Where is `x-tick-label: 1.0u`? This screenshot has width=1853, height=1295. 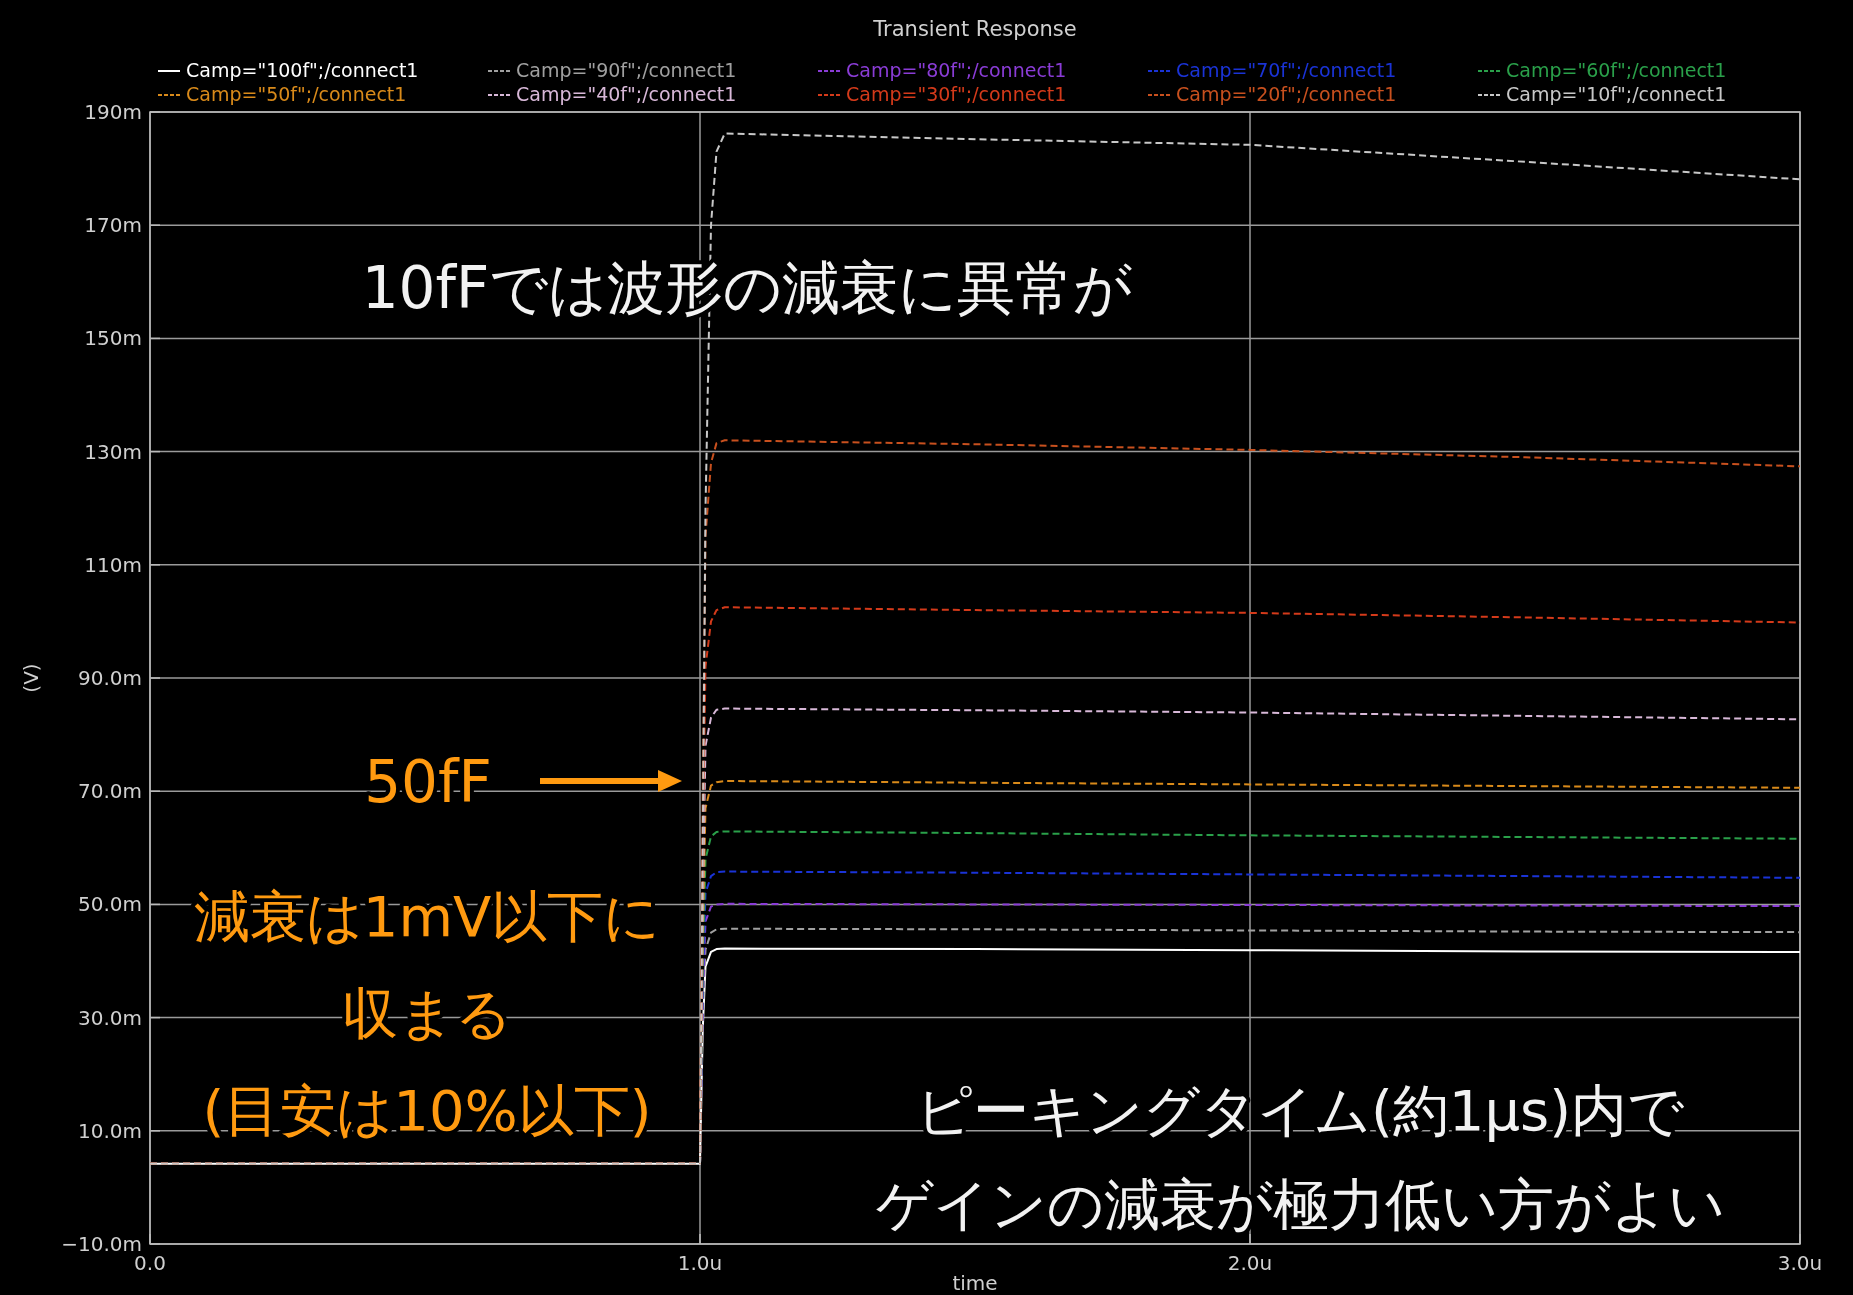 x-tick-label: 1.0u is located at coordinates (700, 1263).